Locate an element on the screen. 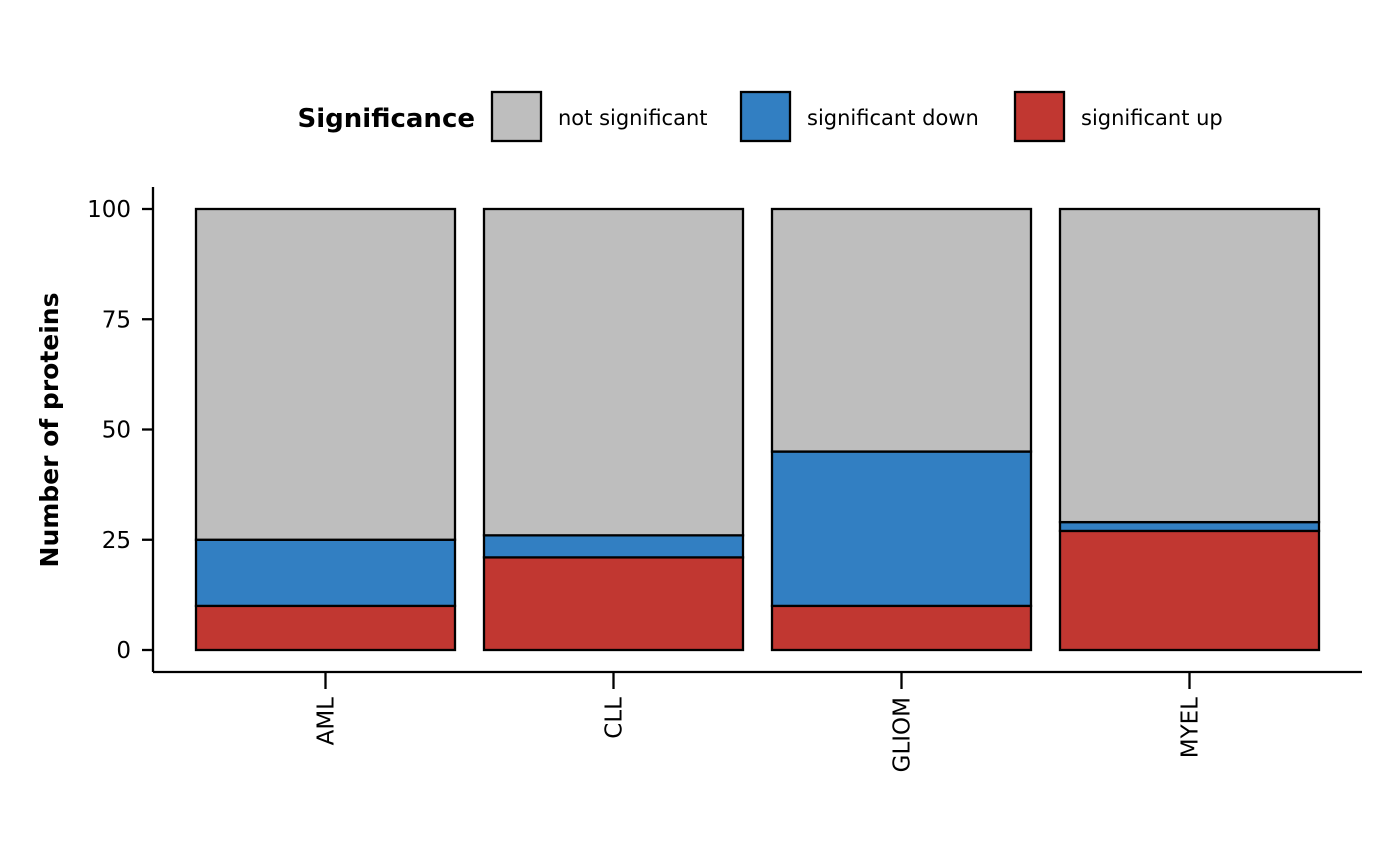  legend-key-significant-down is located at coordinates (765, 116).